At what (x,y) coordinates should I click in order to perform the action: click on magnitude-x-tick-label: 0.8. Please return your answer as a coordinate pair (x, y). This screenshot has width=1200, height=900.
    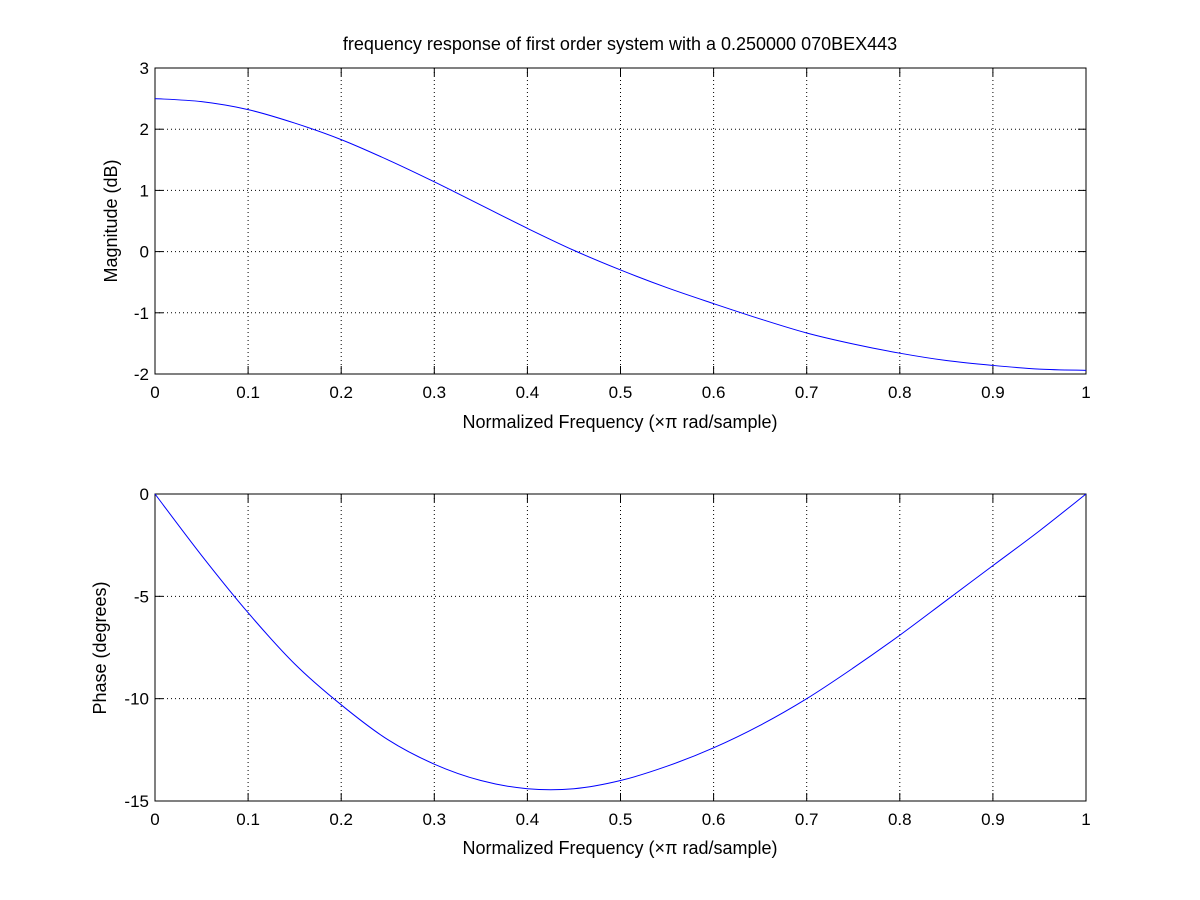
    Looking at the image, I should click on (900, 392).